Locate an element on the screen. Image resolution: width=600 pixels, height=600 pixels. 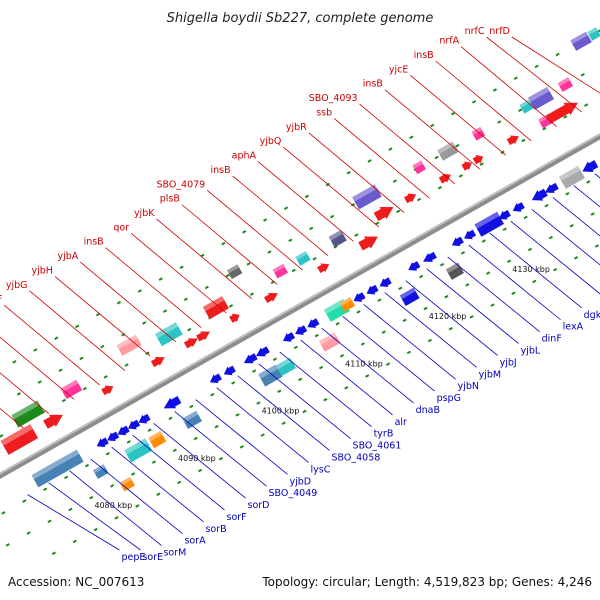
gene-label: qor is located at coordinates (121, 227).